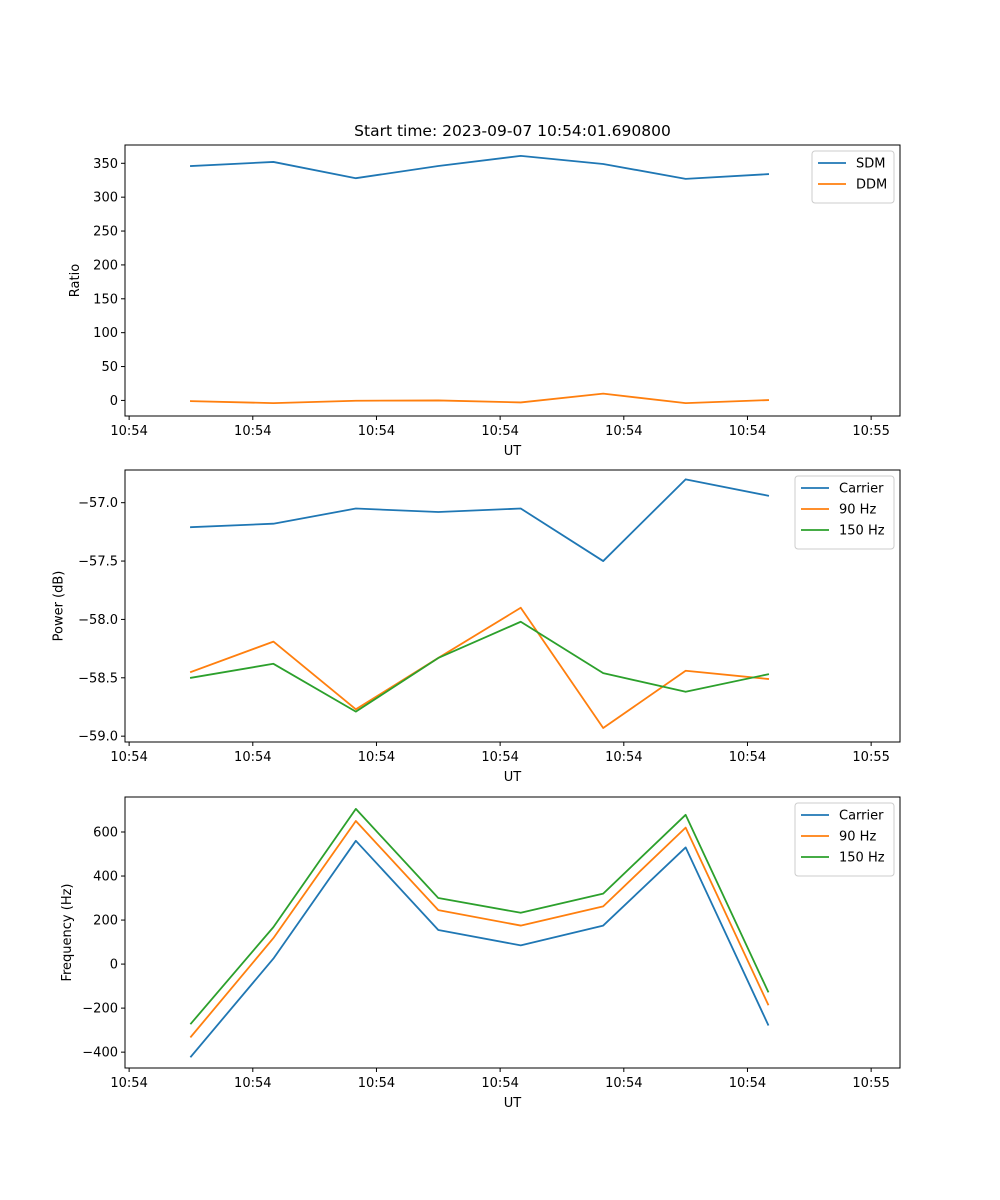 Image resolution: width=1000 pixels, height=1200 pixels. Describe the element at coordinates (67, 932) in the screenshot. I see `y-axis-label: Frequency (Hz)` at that location.